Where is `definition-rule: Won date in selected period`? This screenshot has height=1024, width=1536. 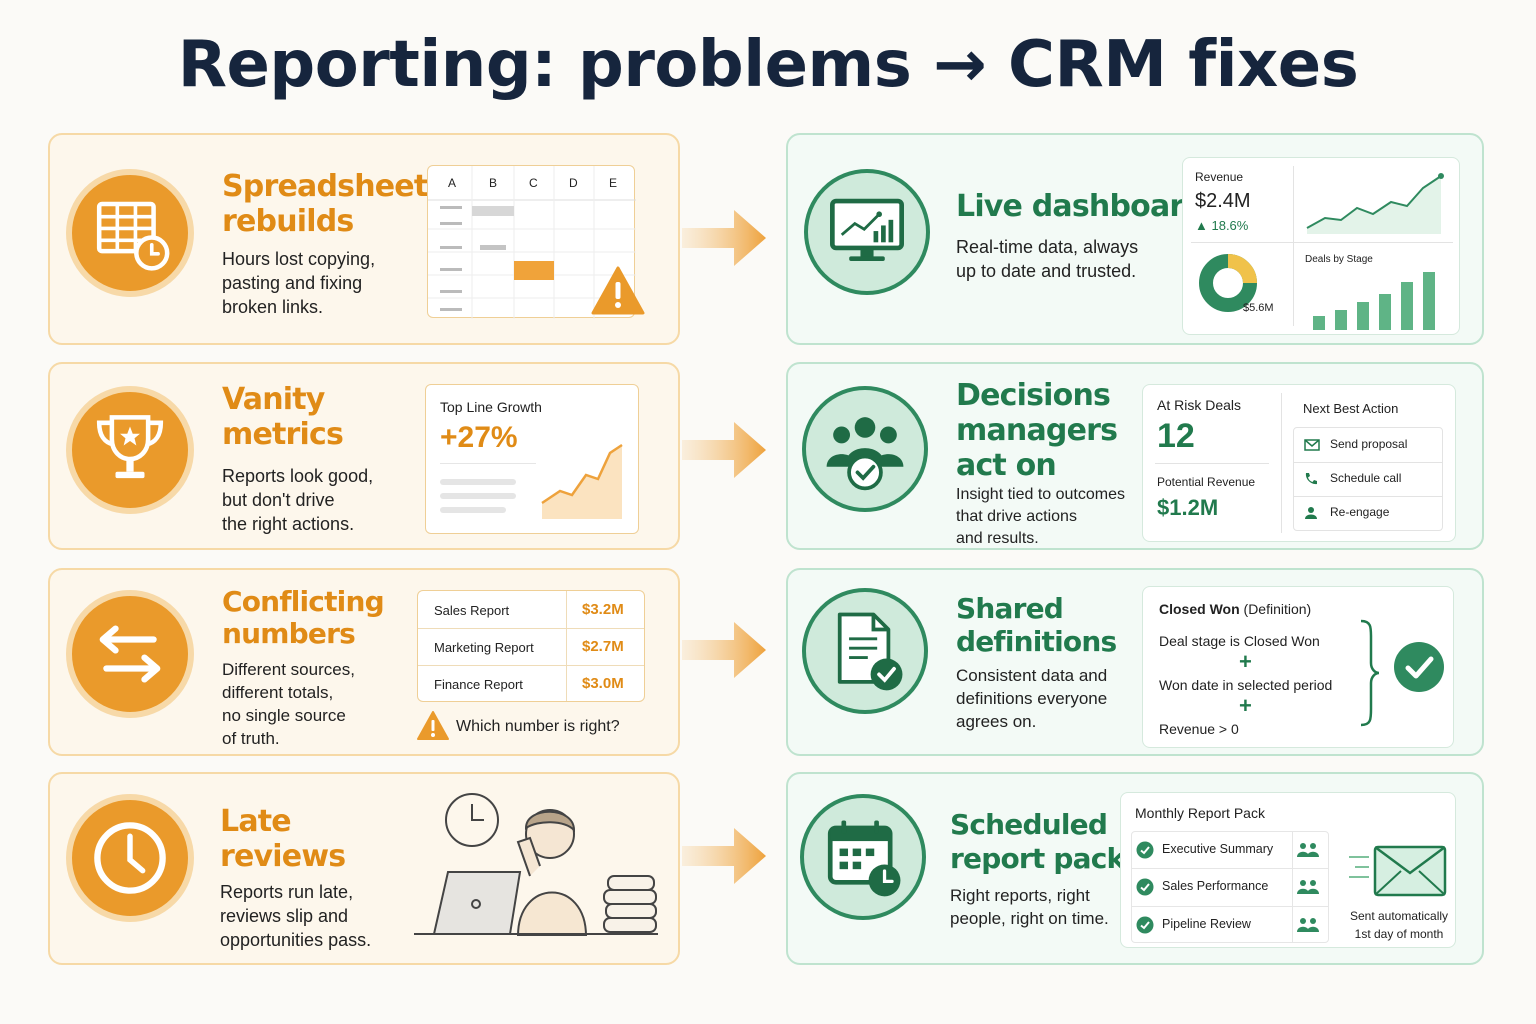 definition-rule: Won date in selected period is located at coordinates (1246, 685).